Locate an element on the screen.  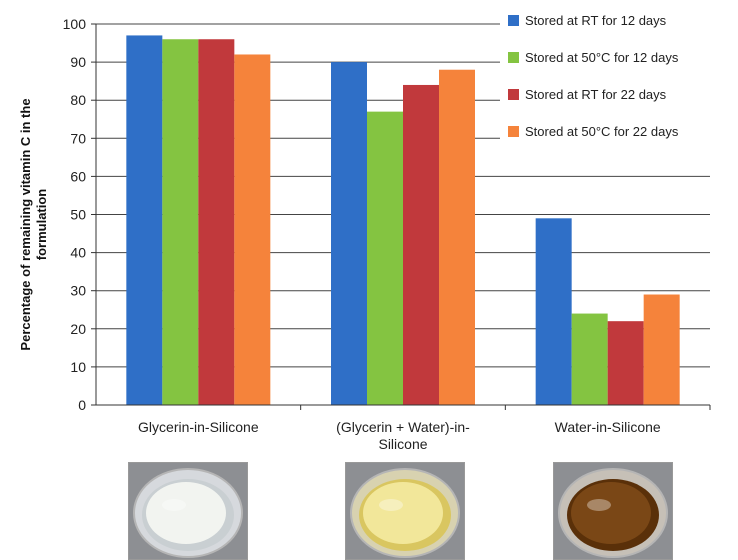
y-tick-label: 20 is located at coordinates (78, 329).